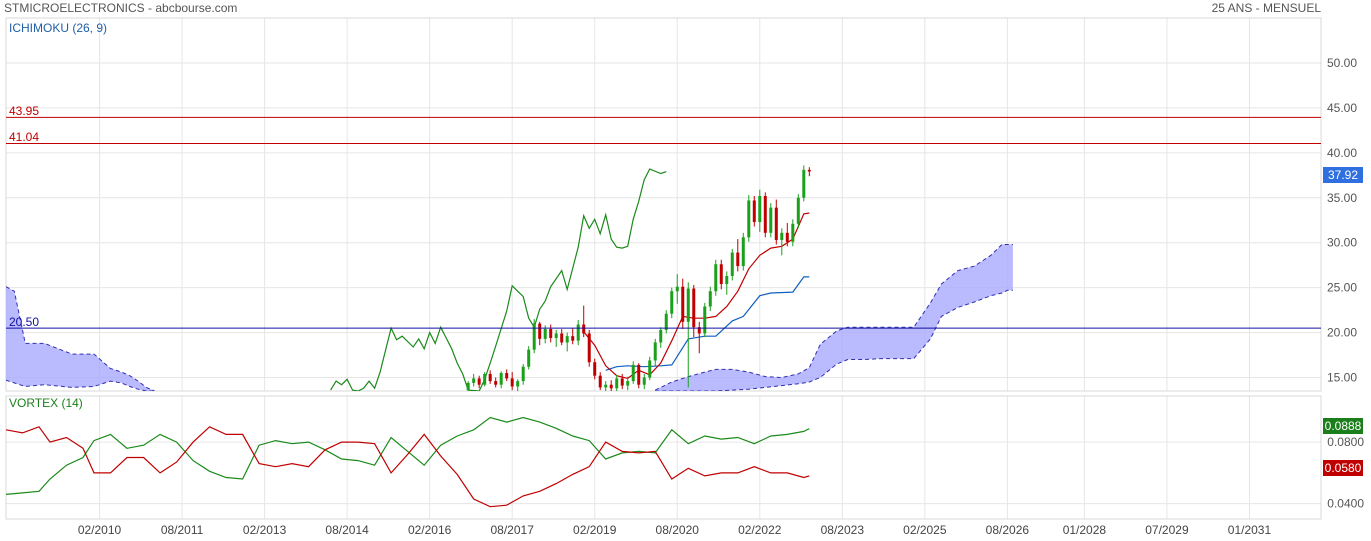 This screenshot has width=1371, height=541. I want to click on x-tick-label: 02/2016, so click(430, 530).